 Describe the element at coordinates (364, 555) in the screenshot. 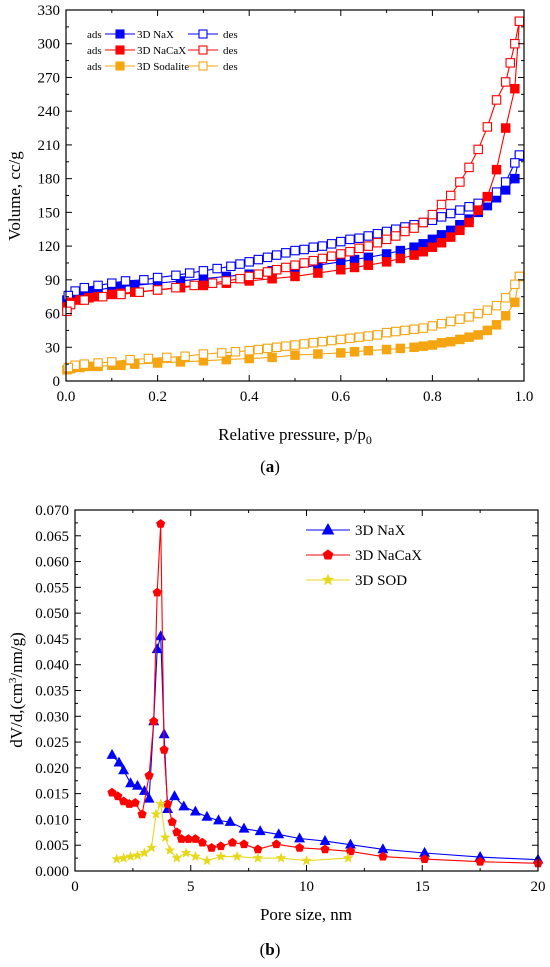

I see `chart-b-legend: 3D NaX 3D NaCaX 3D SOD` at that location.